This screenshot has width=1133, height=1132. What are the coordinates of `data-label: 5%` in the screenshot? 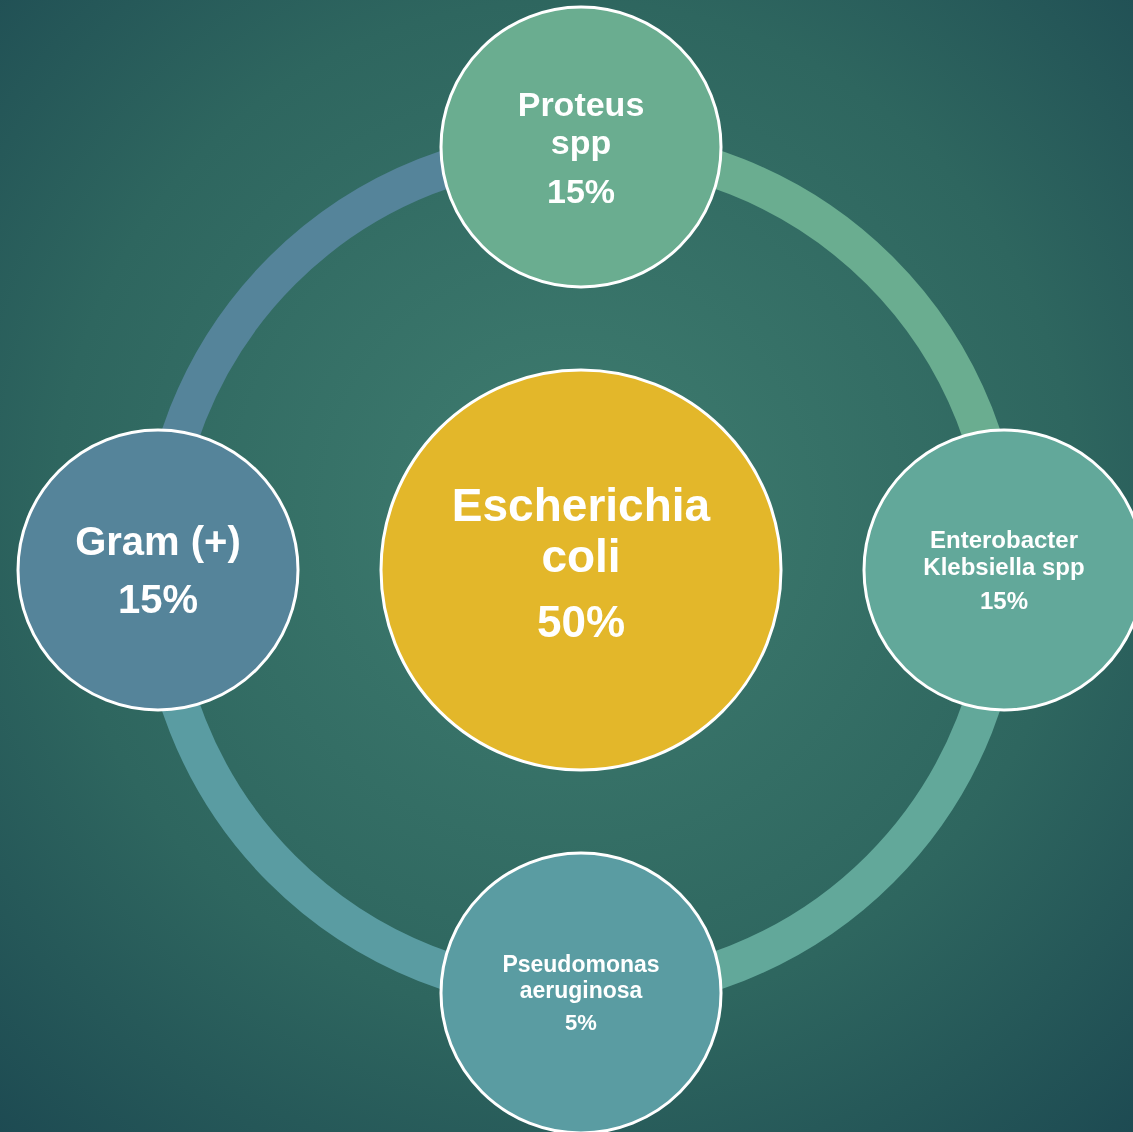 It's located at (581, 1023).